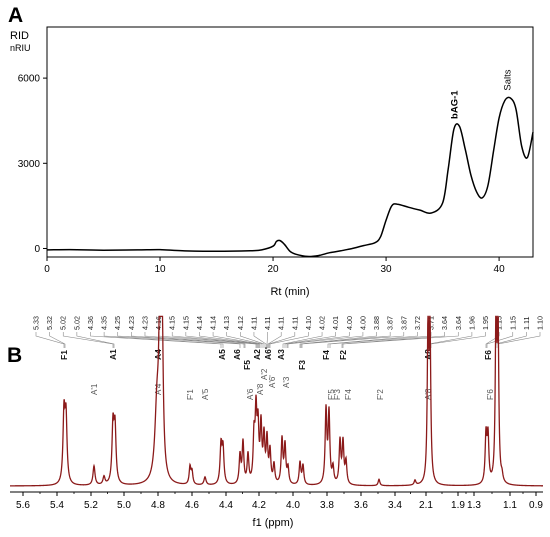 Image resolution: width=550 pixels, height=537 pixels. What do you see at coordinates (250, 394) in the screenshot?
I see `nmr-assignment-light: A'6` at bounding box center [250, 394].